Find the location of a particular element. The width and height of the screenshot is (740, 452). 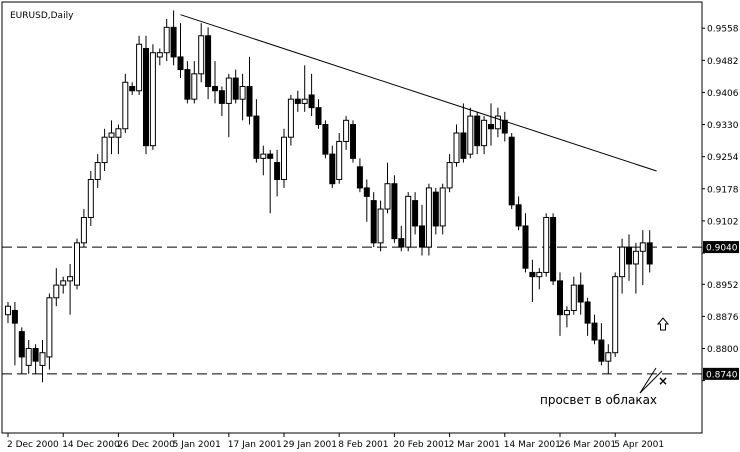

x-tick-label: 29 Jan 2001 is located at coordinates (310, 445).